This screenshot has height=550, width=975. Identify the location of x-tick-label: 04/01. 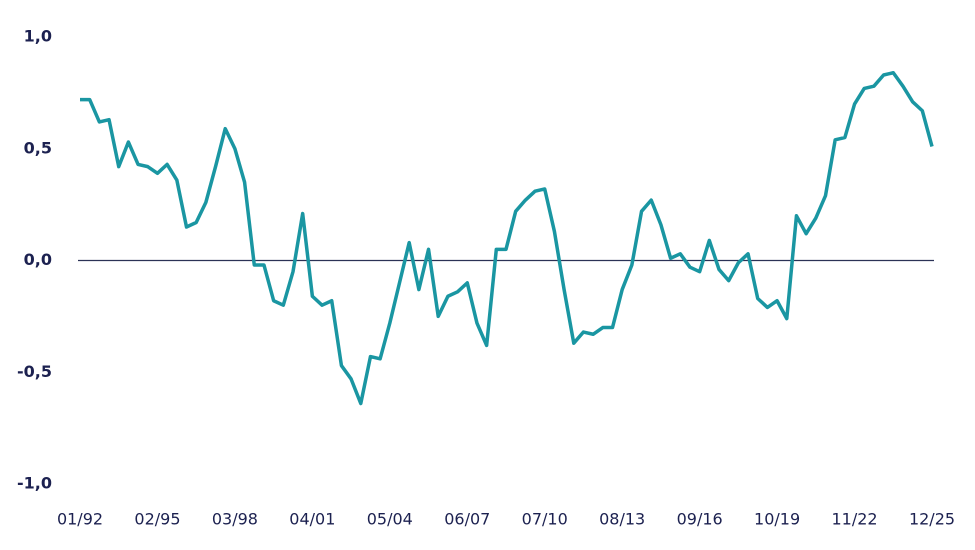
(312, 519).